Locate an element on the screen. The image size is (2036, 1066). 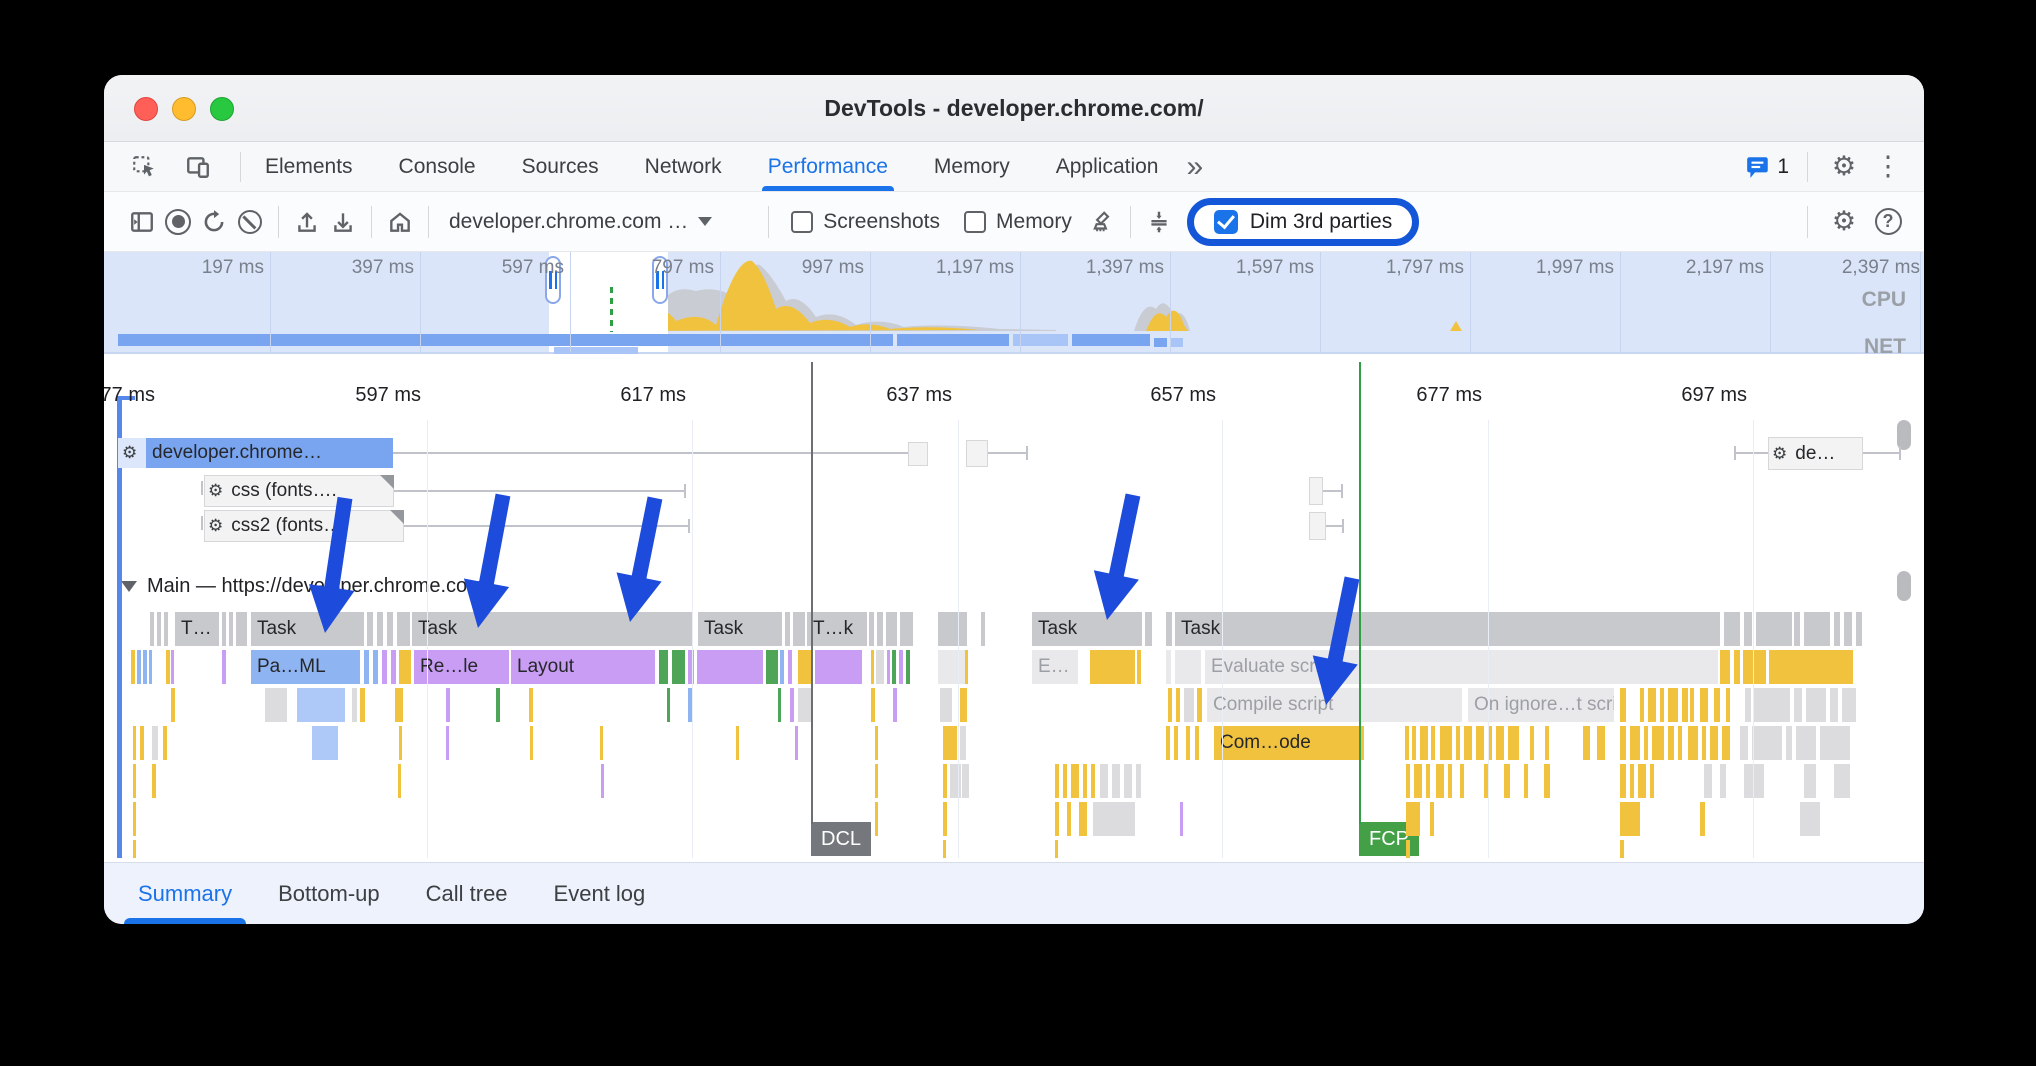
help-icon: ? is located at coordinates (1888, 222).